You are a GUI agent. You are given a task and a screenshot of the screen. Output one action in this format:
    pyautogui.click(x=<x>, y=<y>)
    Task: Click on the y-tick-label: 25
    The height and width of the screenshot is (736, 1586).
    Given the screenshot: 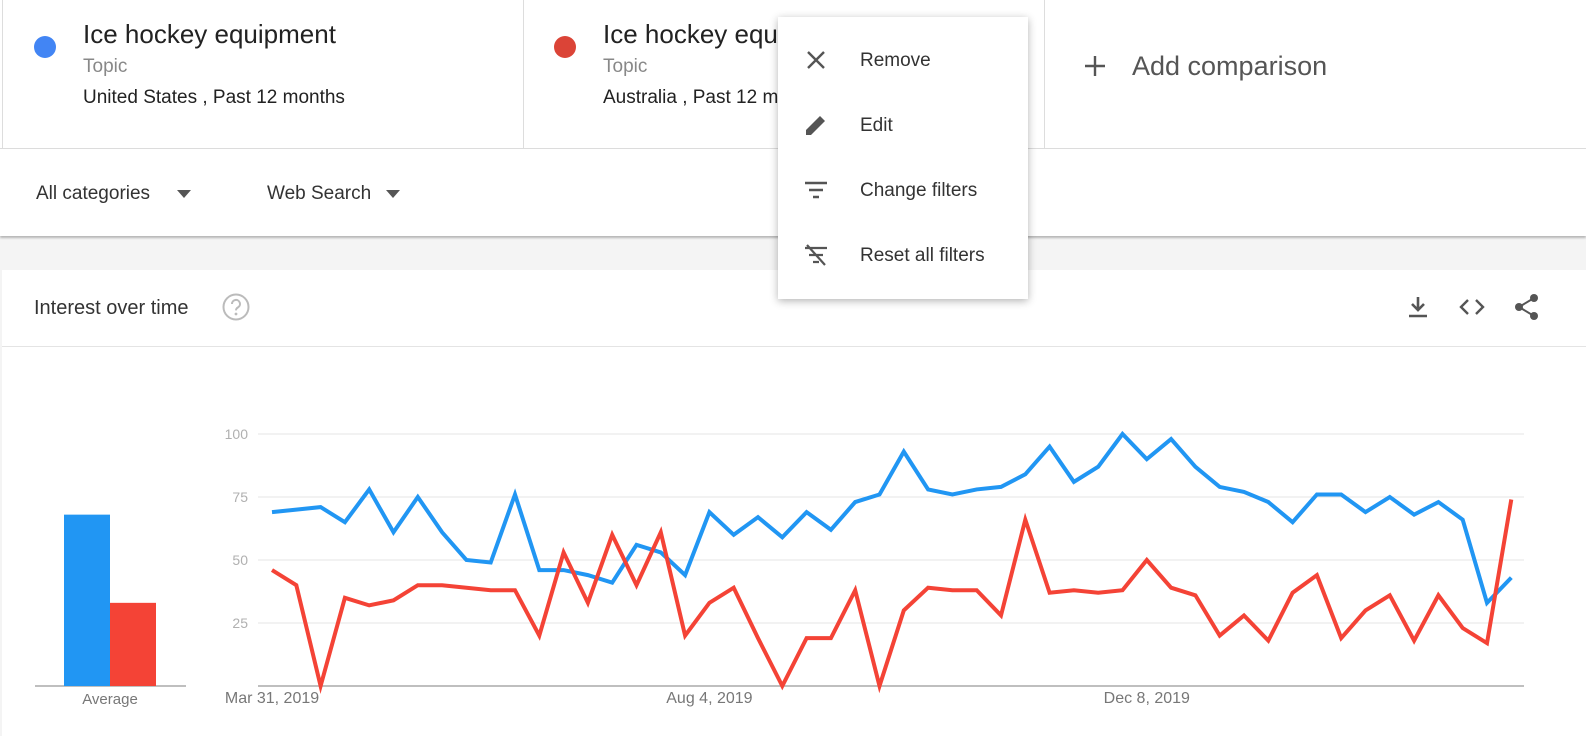 What is the action you would take?
    pyautogui.click(x=240, y=623)
    